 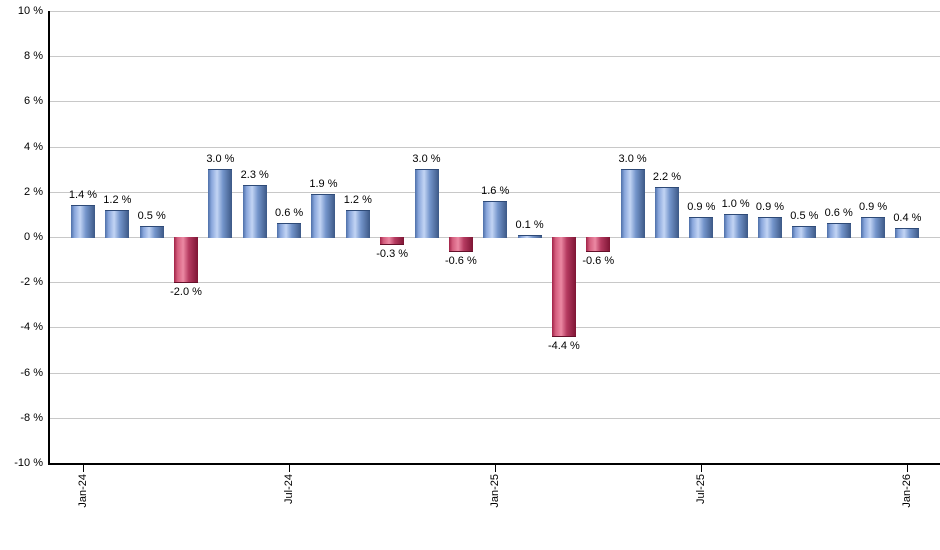 I want to click on y-axis-tick-label--6: -6 %, so click(x=31, y=372).